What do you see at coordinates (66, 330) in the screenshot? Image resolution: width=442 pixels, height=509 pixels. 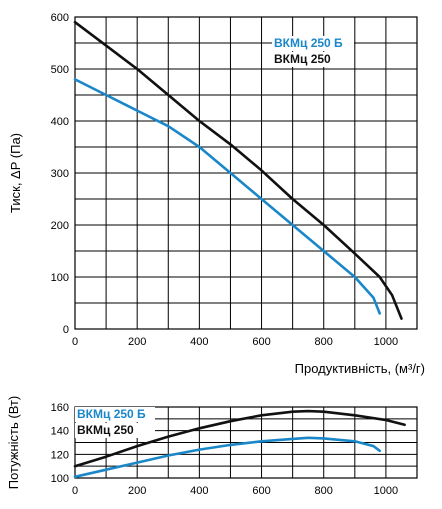 I see `y-tick-label: 0` at bounding box center [66, 330].